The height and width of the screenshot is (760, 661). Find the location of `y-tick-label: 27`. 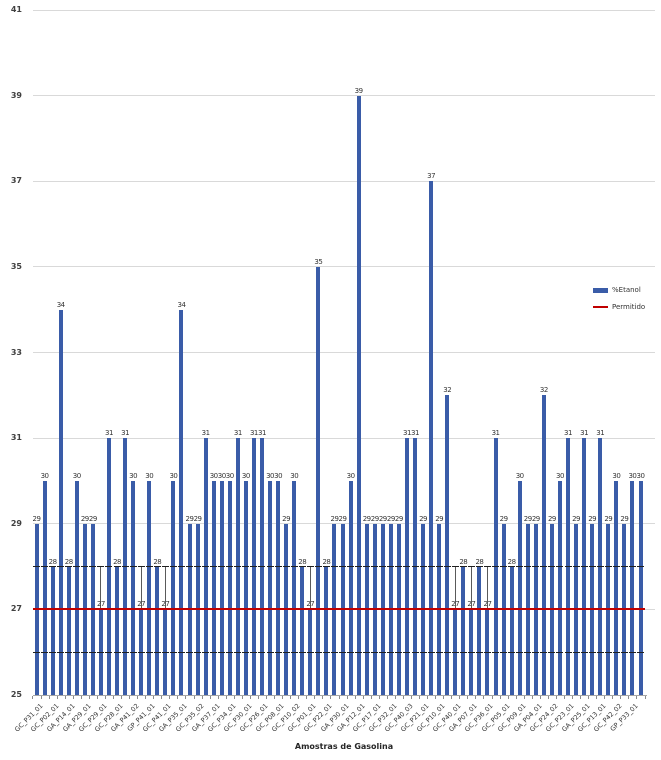

y-tick-label: 27 is located at coordinates (16, 609).